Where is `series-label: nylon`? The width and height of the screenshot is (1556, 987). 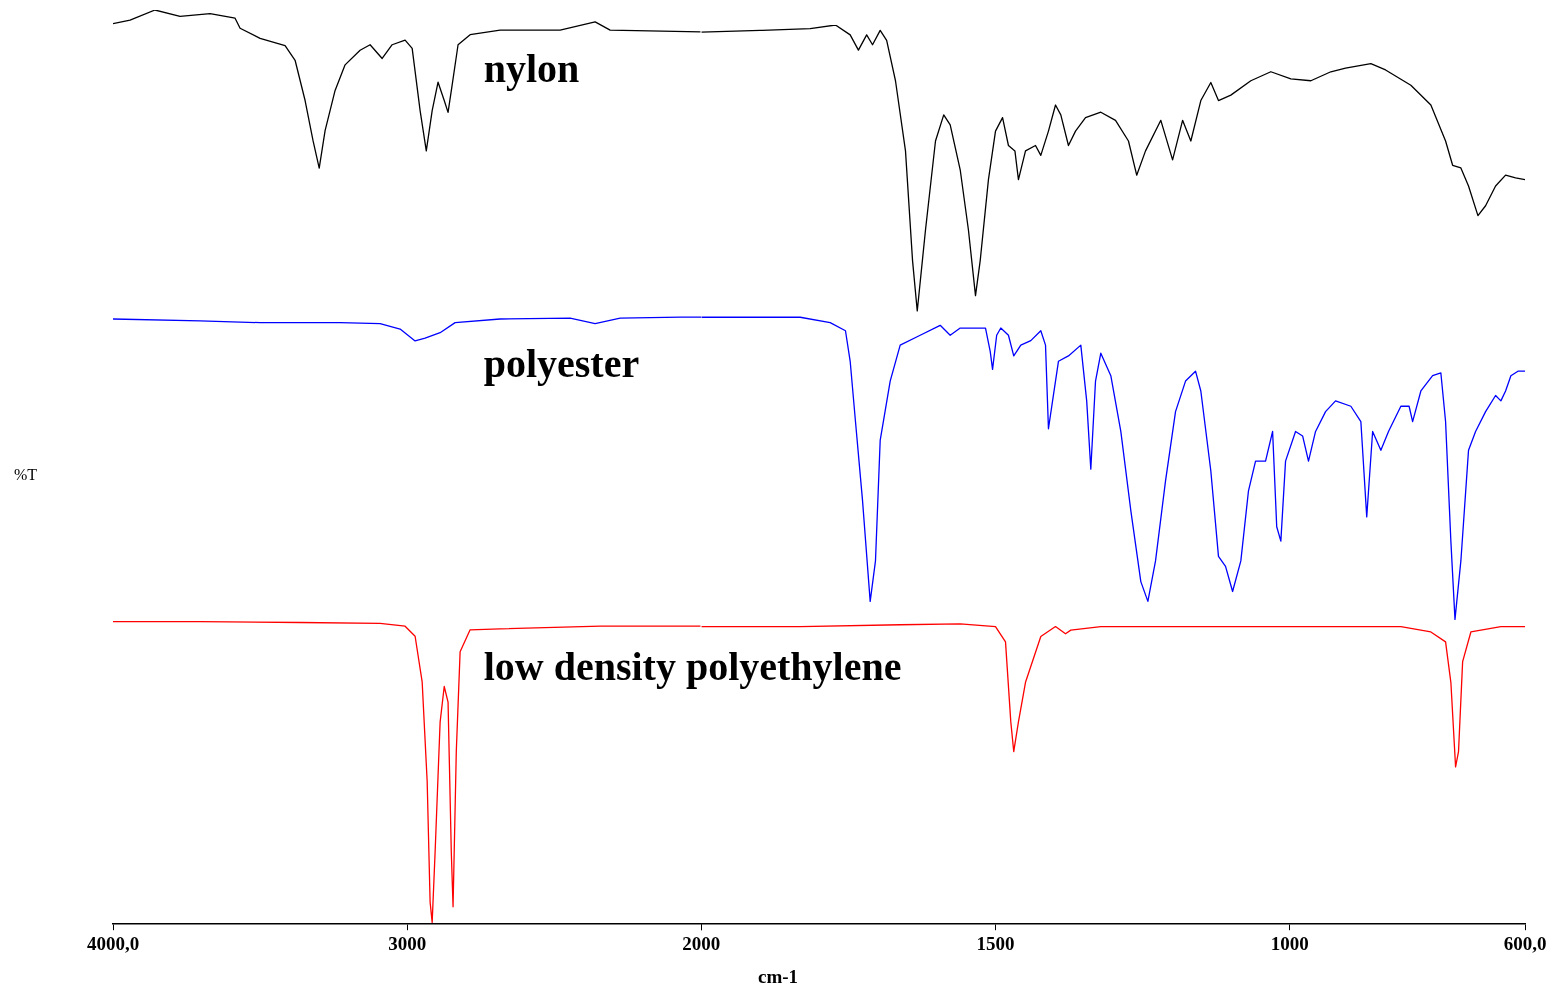
series-label: nylon is located at coordinates (531, 69).